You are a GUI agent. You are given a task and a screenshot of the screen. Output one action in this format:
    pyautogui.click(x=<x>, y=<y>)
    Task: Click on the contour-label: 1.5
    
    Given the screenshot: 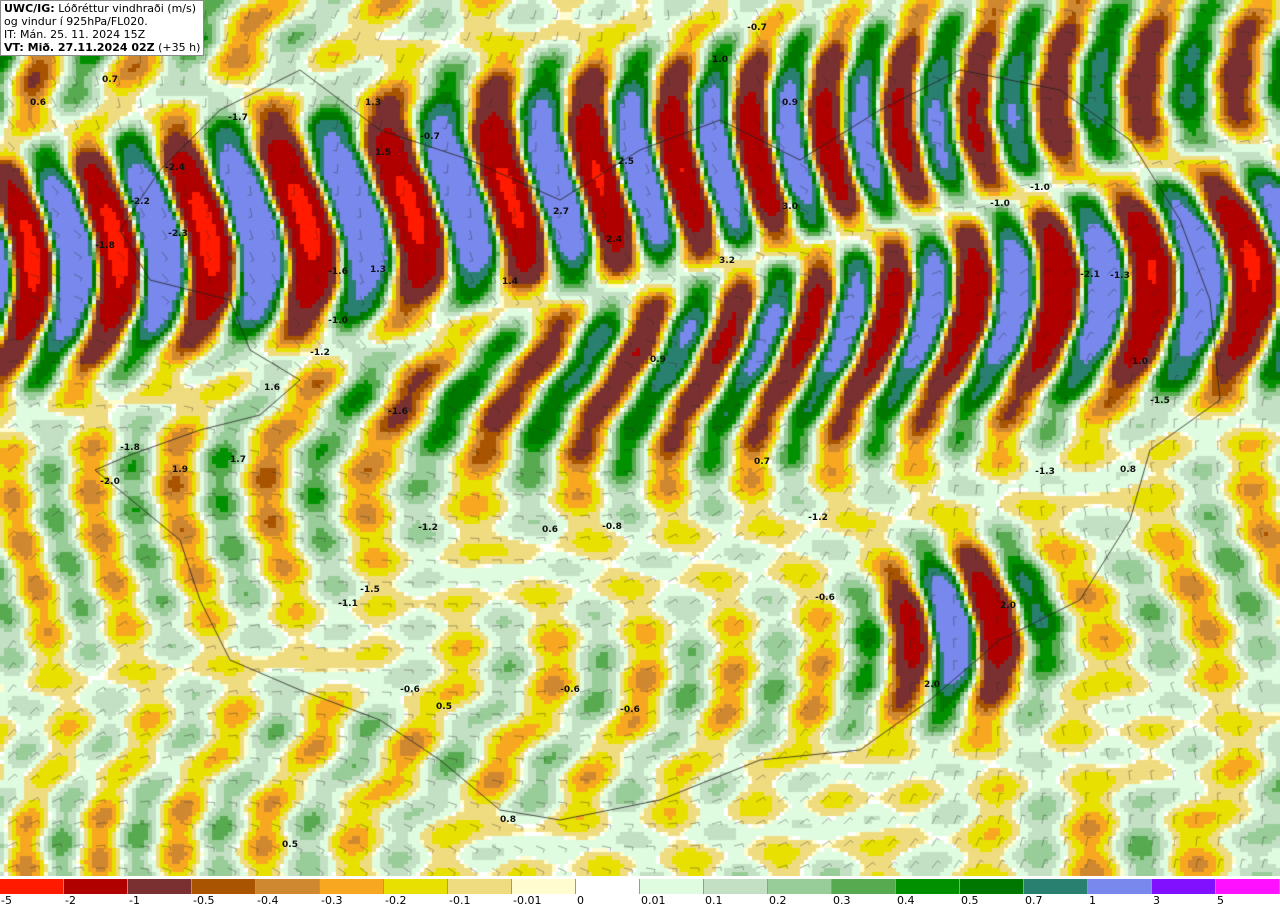 What is the action you would take?
    pyautogui.click(x=383, y=153)
    